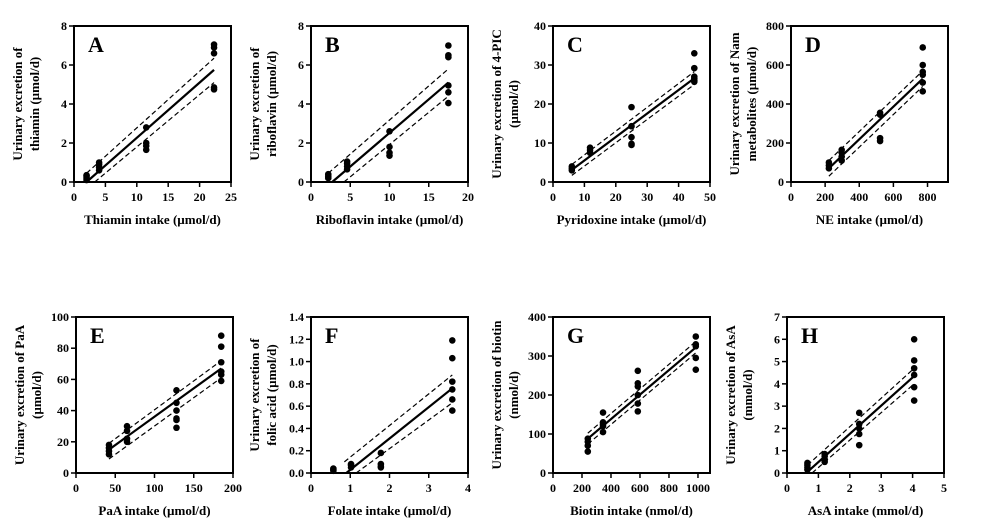 The image size is (988, 528). What do you see at coordinates (859, 197) in the screenshot?
I see `x-tick-label: 400` at bounding box center [859, 197].